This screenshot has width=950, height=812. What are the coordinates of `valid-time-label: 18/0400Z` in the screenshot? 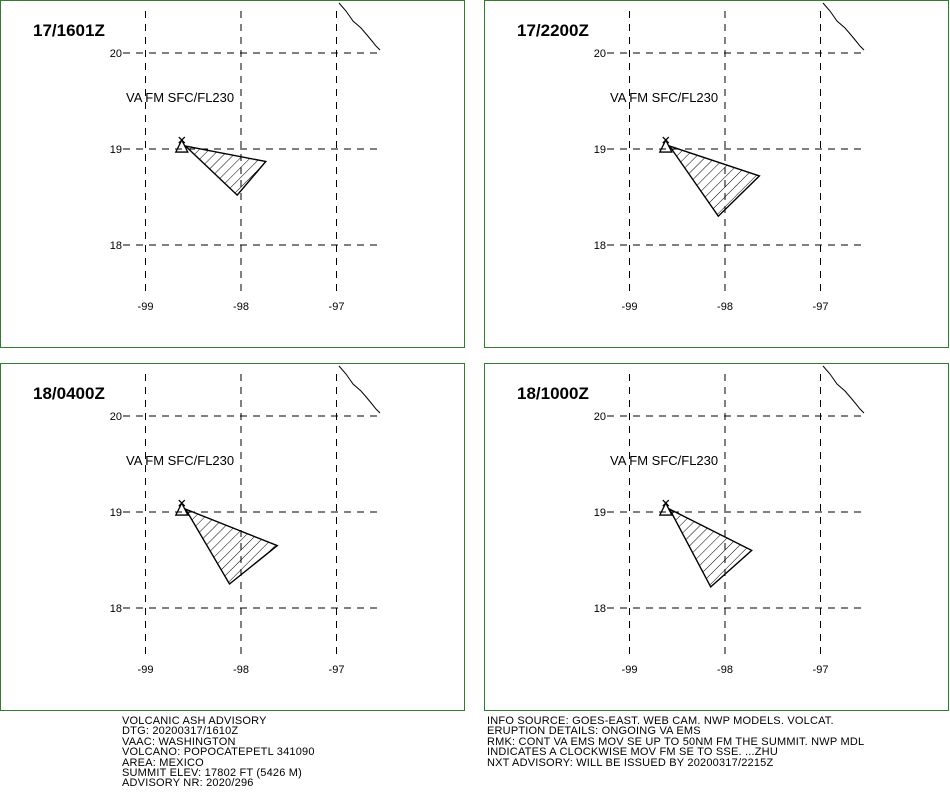 It's located at (69, 393).